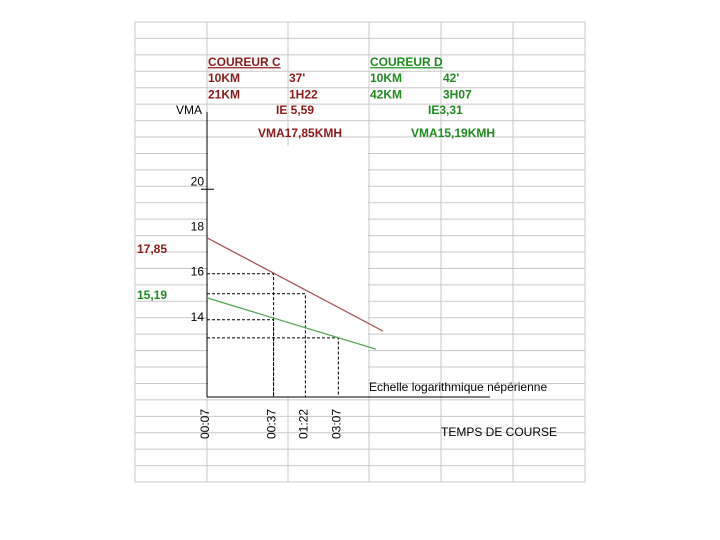 The width and height of the screenshot is (720, 540). Describe the element at coordinates (453, 133) in the screenshot. I see `runner-vma: VMA15,19KMH` at that location.